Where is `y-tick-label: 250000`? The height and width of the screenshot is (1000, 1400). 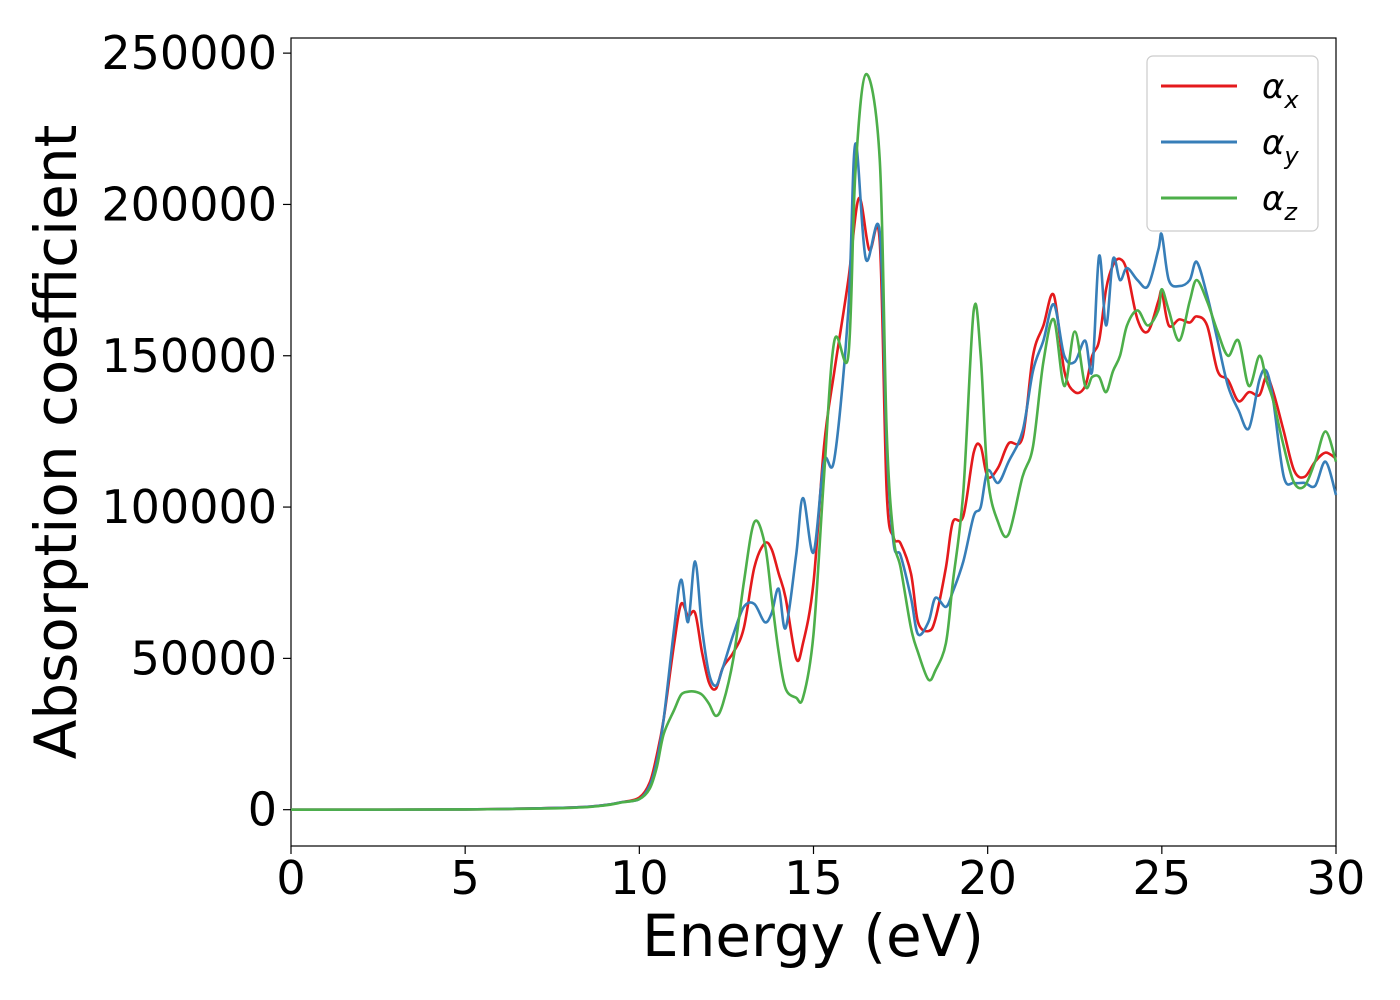
y-tick-label: 250000 is located at coordinates (189, 53).